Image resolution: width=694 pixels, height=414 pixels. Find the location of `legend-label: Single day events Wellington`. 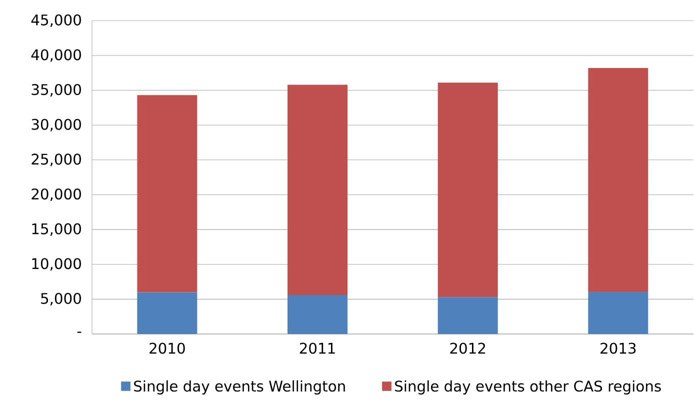

legend-label: Single day events Wellington is located at coordinates (239, 387).